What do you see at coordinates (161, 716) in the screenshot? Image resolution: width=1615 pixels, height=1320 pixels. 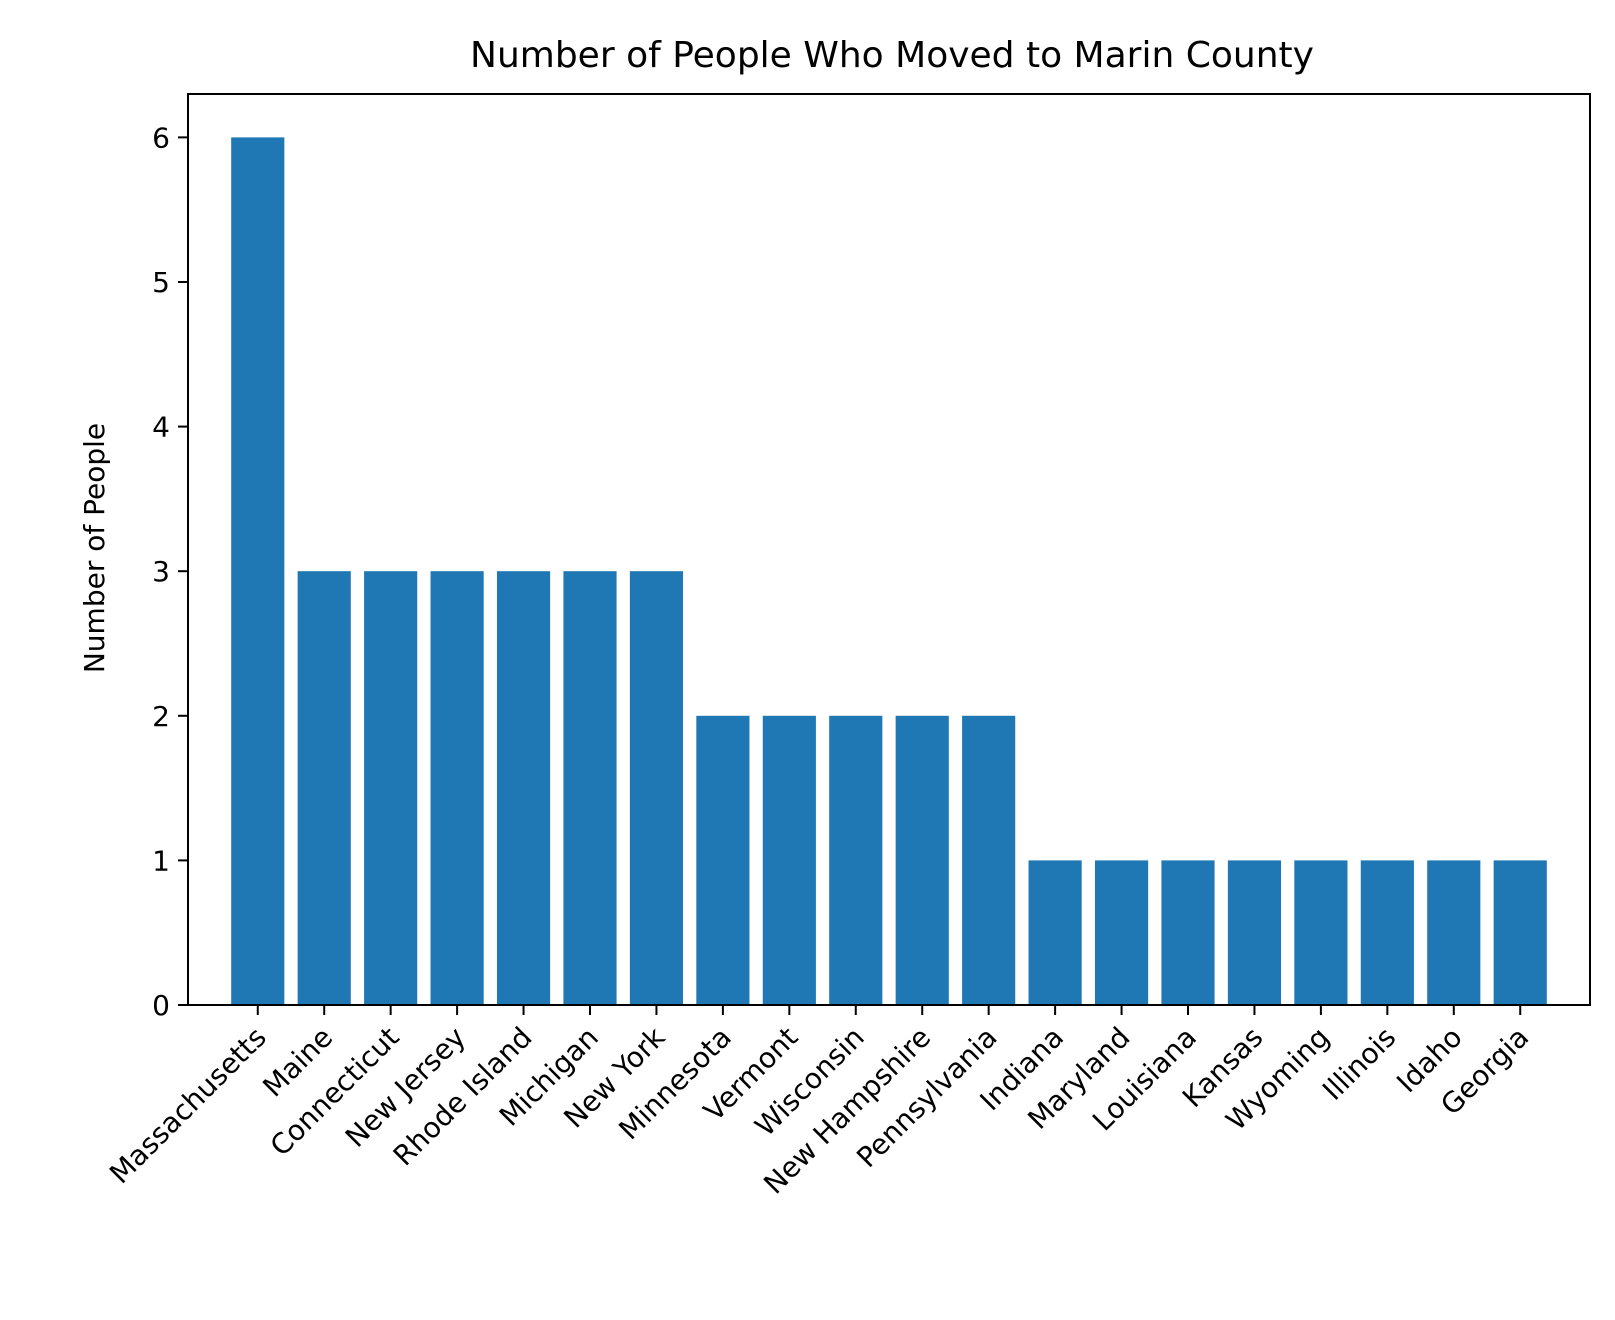 I see `y-tick-label: 2` at bounding box center [161, 716].